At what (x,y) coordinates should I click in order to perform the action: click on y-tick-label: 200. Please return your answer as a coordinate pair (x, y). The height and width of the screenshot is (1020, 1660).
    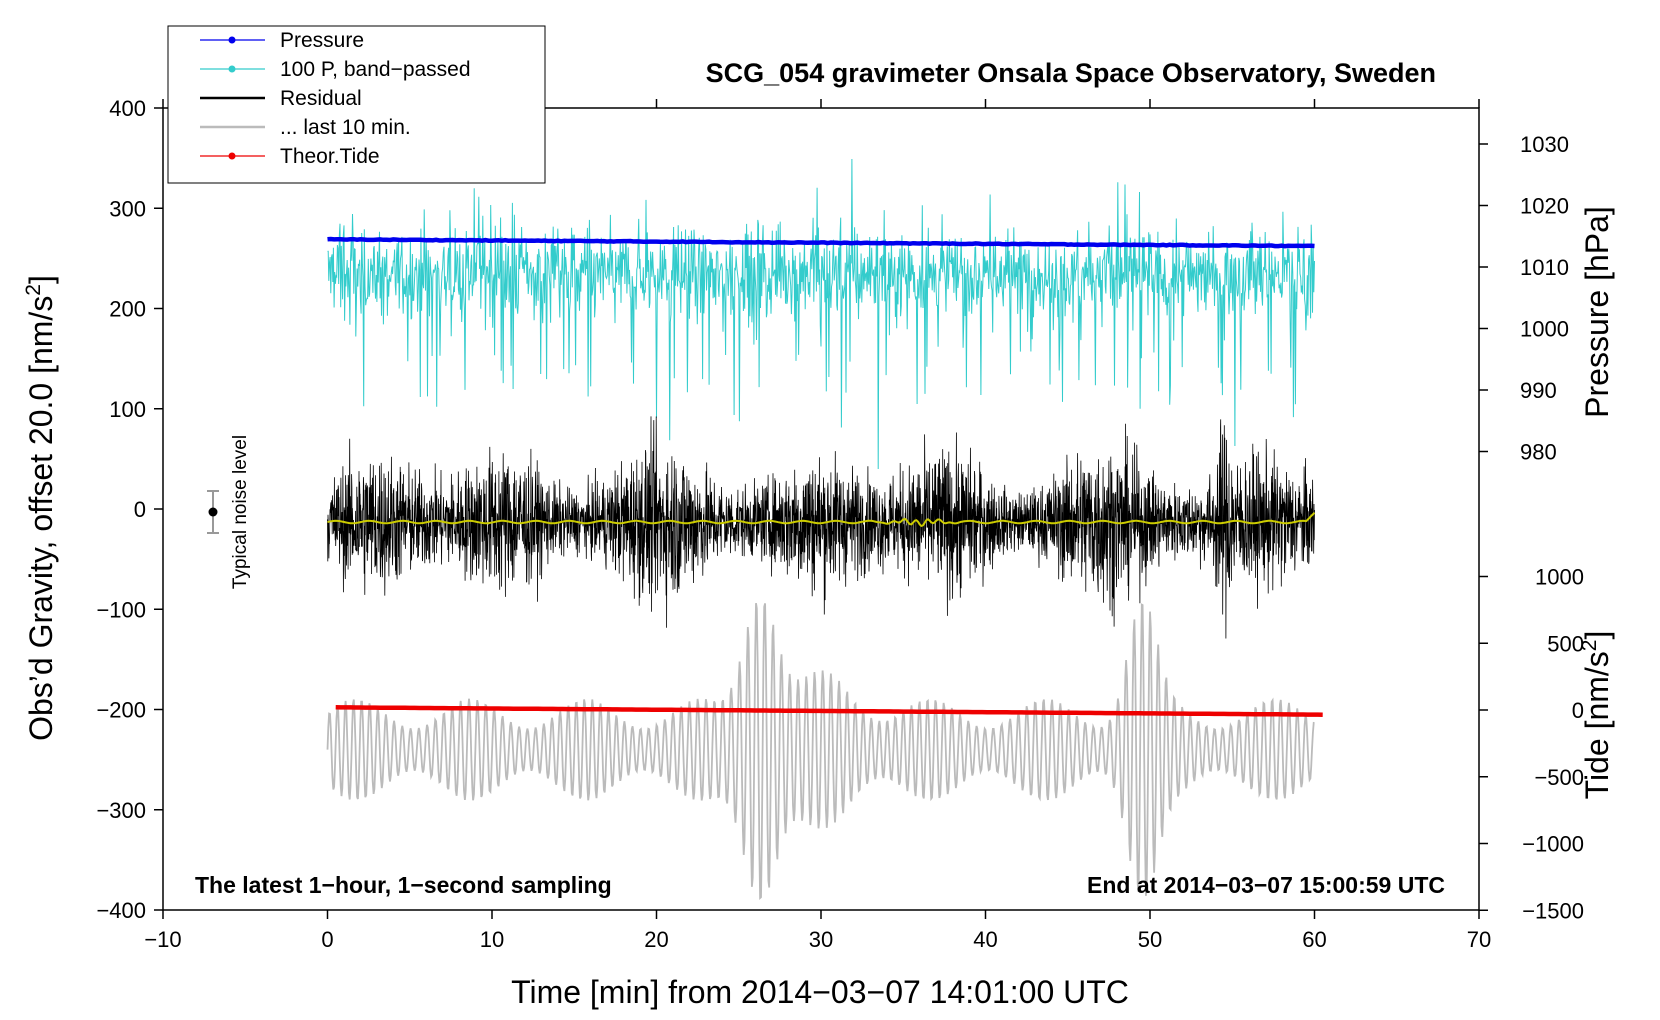
    Looking at the image, I should click on (127, 309).